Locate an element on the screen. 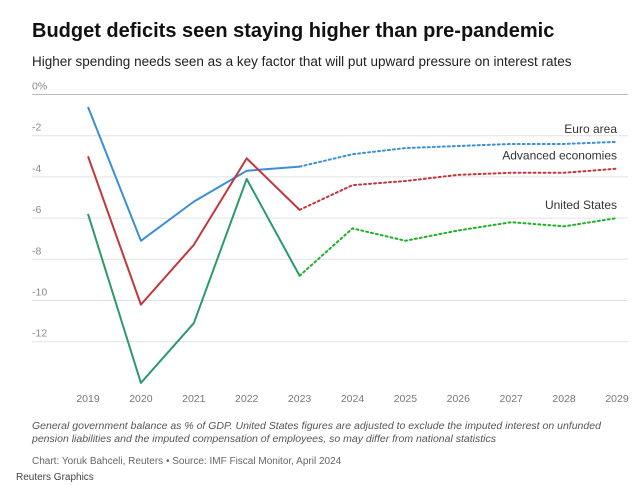 This screenshot has width=640, height=486. x-tick-label: 2023 is located at coordinates (300, 399).